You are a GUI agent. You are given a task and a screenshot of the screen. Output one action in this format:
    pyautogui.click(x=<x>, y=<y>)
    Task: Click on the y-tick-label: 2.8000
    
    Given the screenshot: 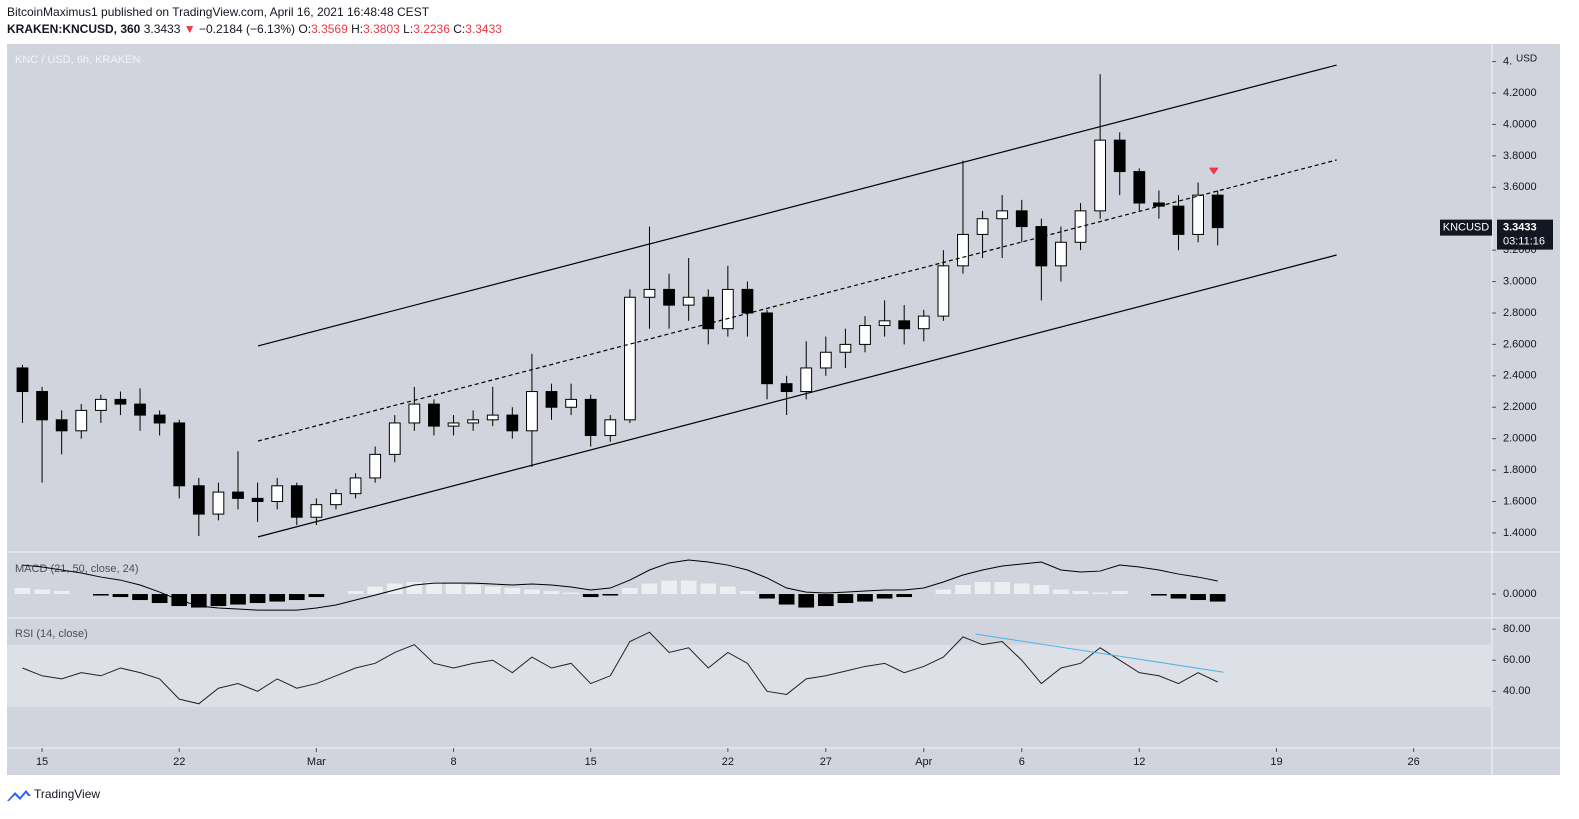 What is the action you would take?
    pyautogui.click(x=1520, y=313)
    